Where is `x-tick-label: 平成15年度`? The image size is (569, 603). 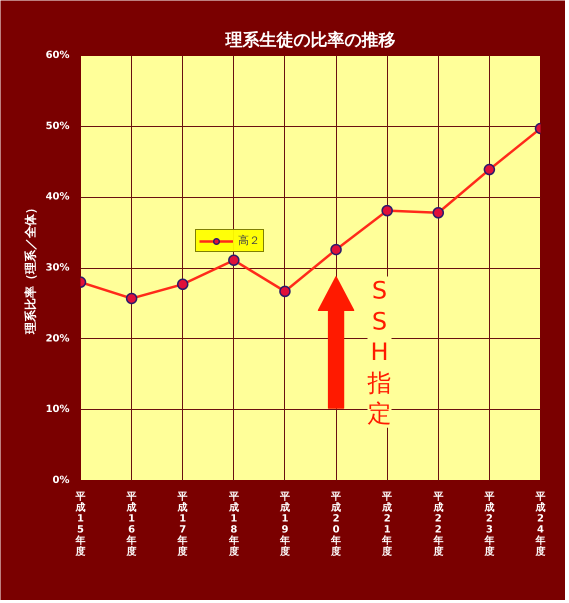
x-tick-label: 平成15年度 is located at coordinates (80, 525).